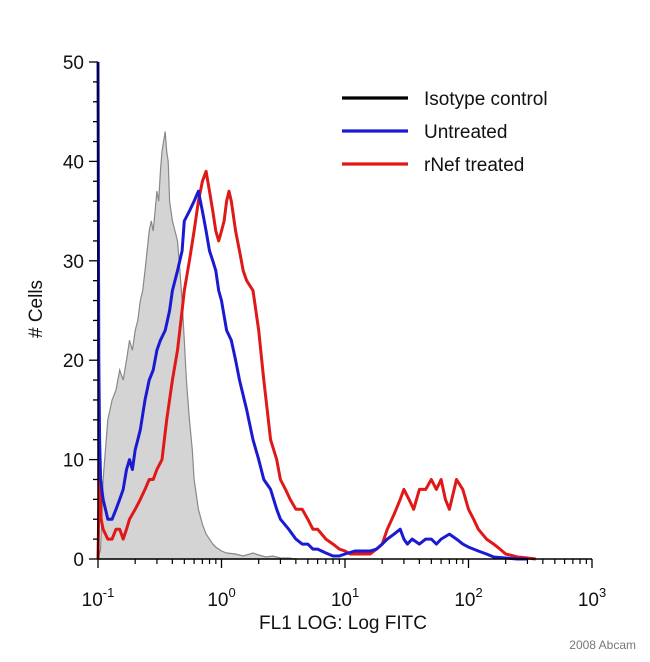 The width and height of the screenshot is (650, 662). What do you see at coordinates (78, 560) in the screenshot?
I see `y-tick-label: 0` at bounding box center [78, 560].